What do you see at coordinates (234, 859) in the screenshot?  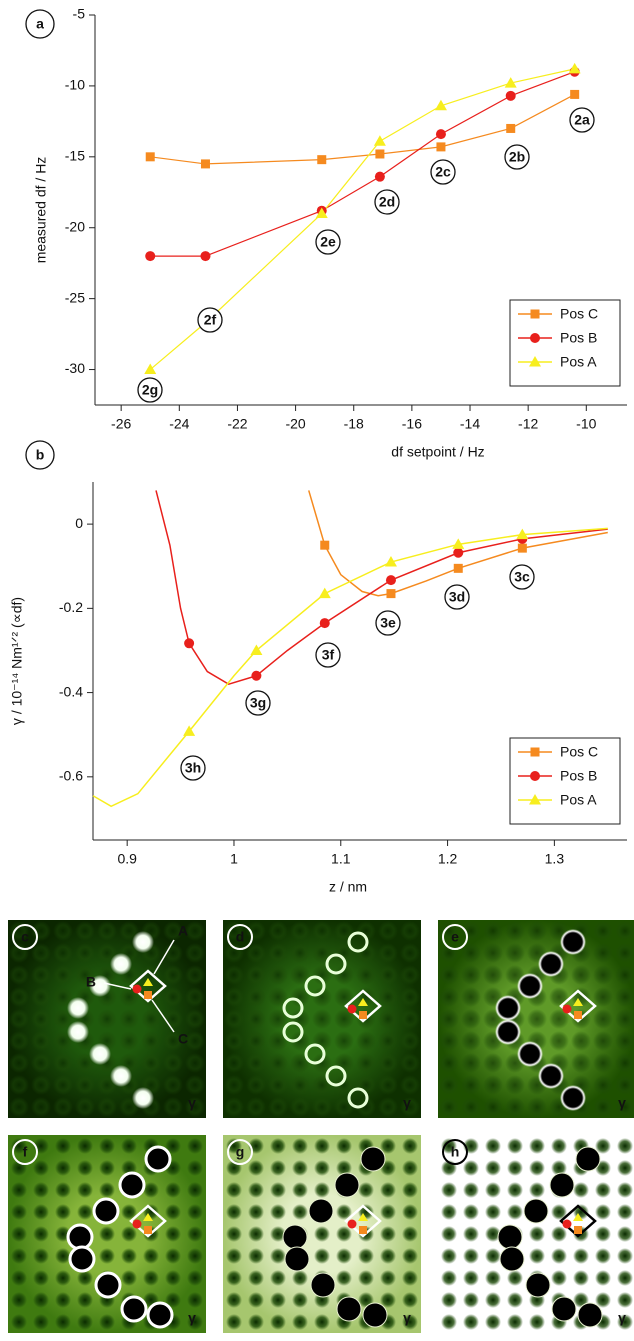 I see `x-tick-label: 1` at bounding box center [234, 859].